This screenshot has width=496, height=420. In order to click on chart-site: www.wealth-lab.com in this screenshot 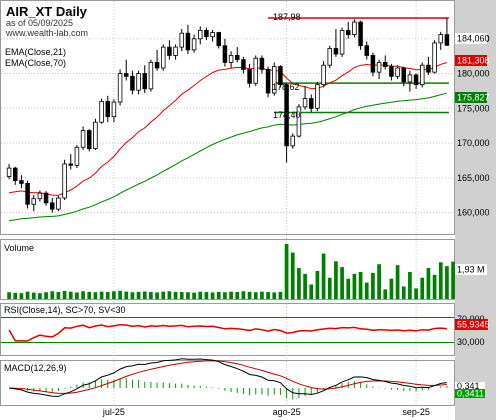, I will do `click(46, 33)`.